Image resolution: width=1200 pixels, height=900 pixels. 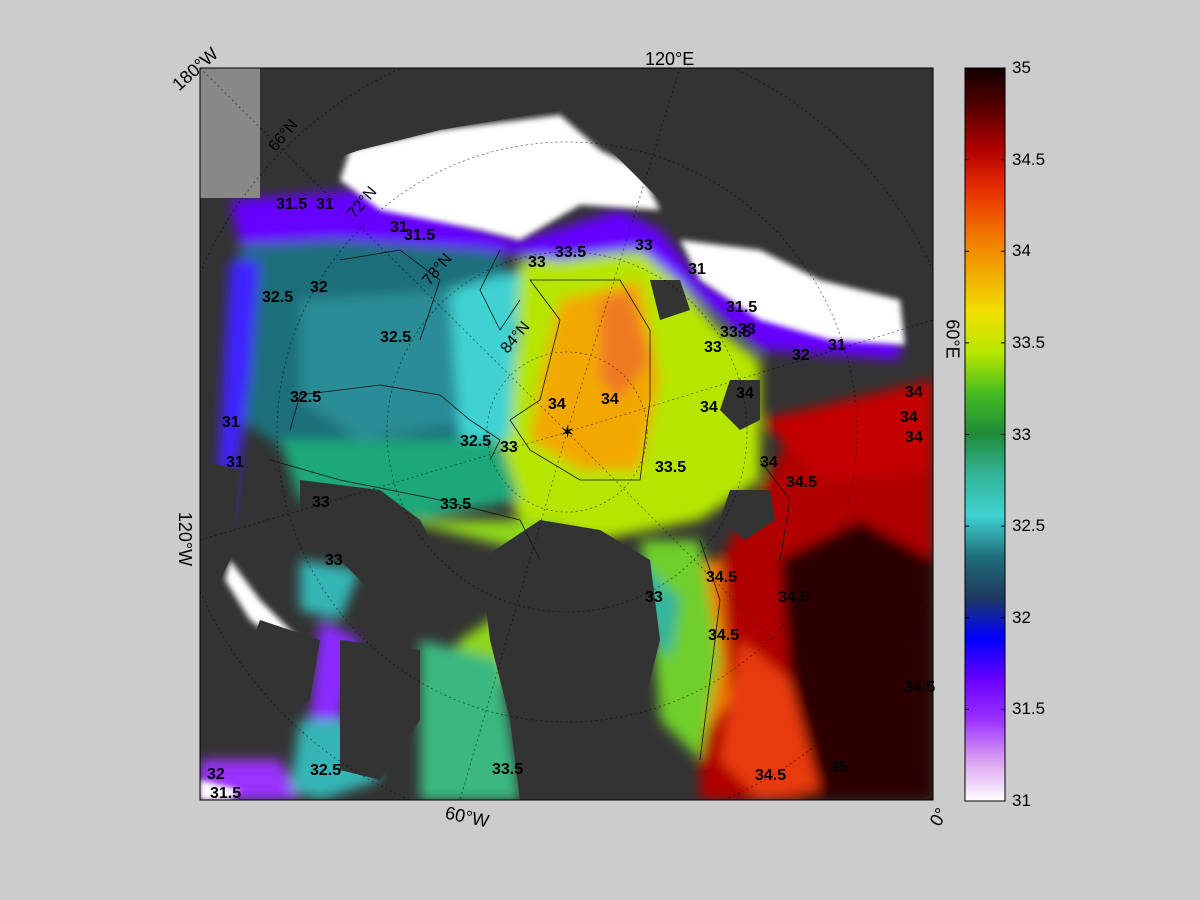 I want to click on colorbar-tick-label: 32, so click(x=1021, y=617).